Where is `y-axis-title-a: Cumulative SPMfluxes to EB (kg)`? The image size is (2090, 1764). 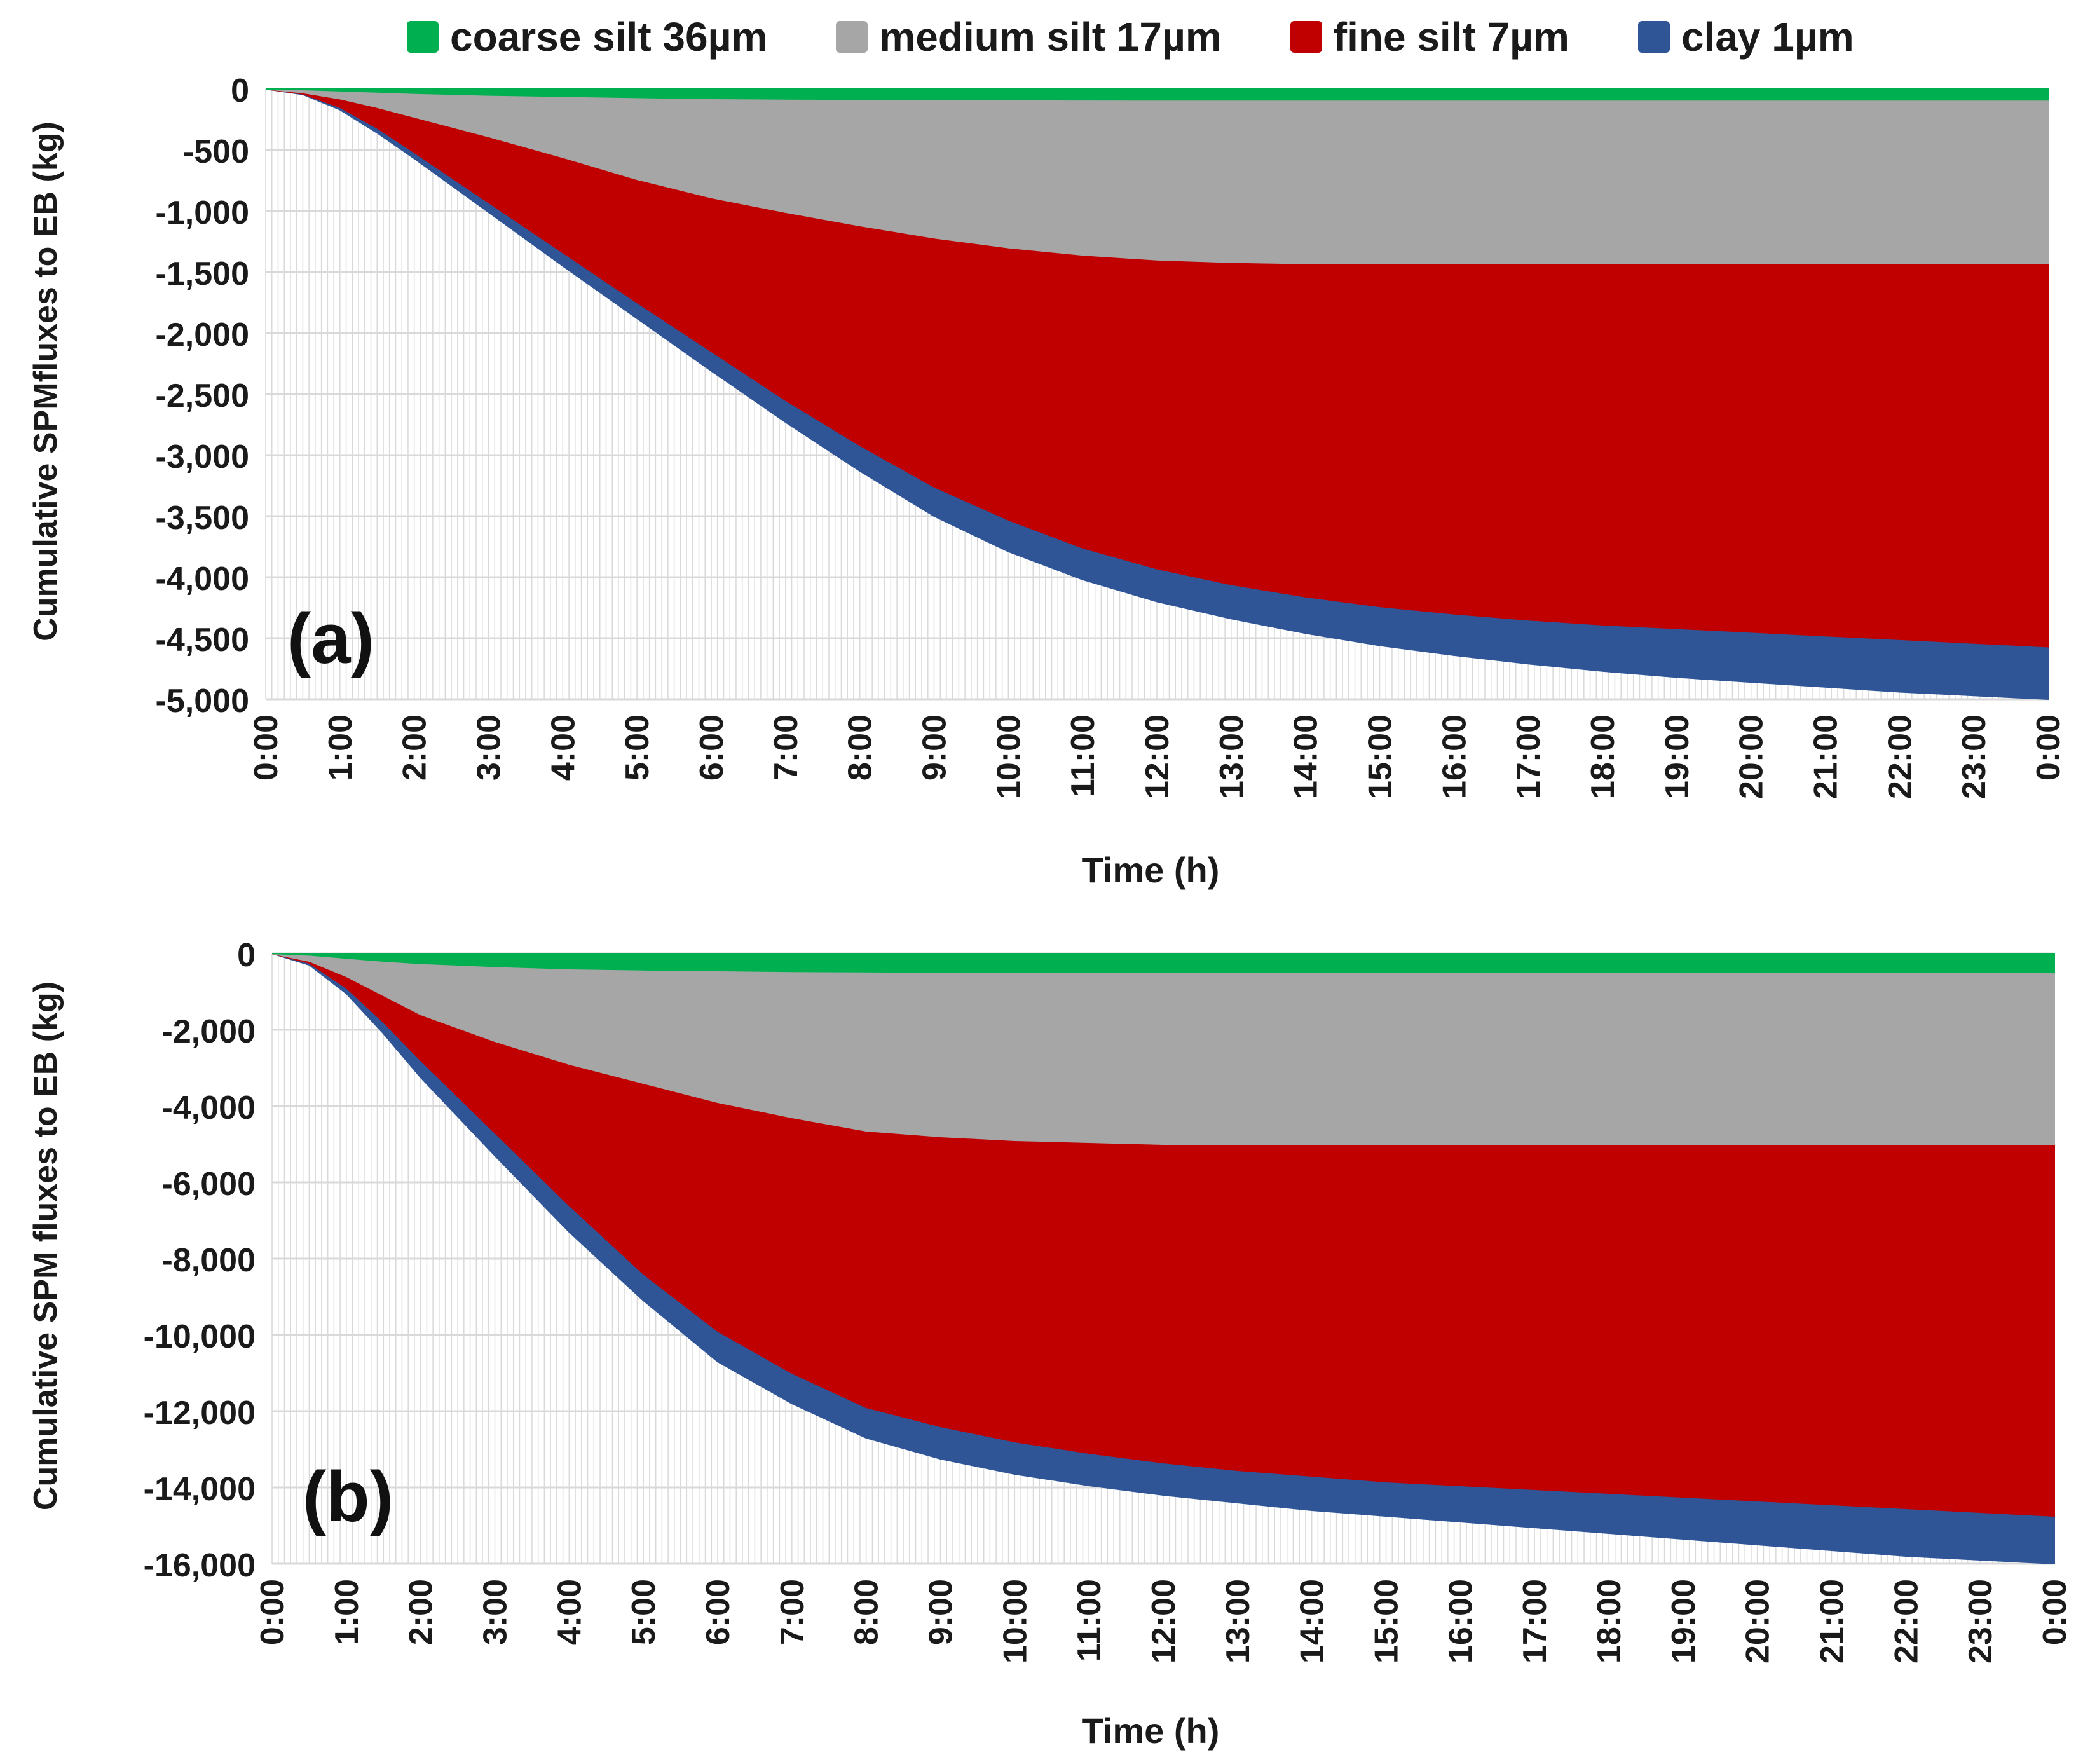 y-axis-title-a: Cumulative SPMfluxes to EB (kg) is located at coordinates (45, 381).